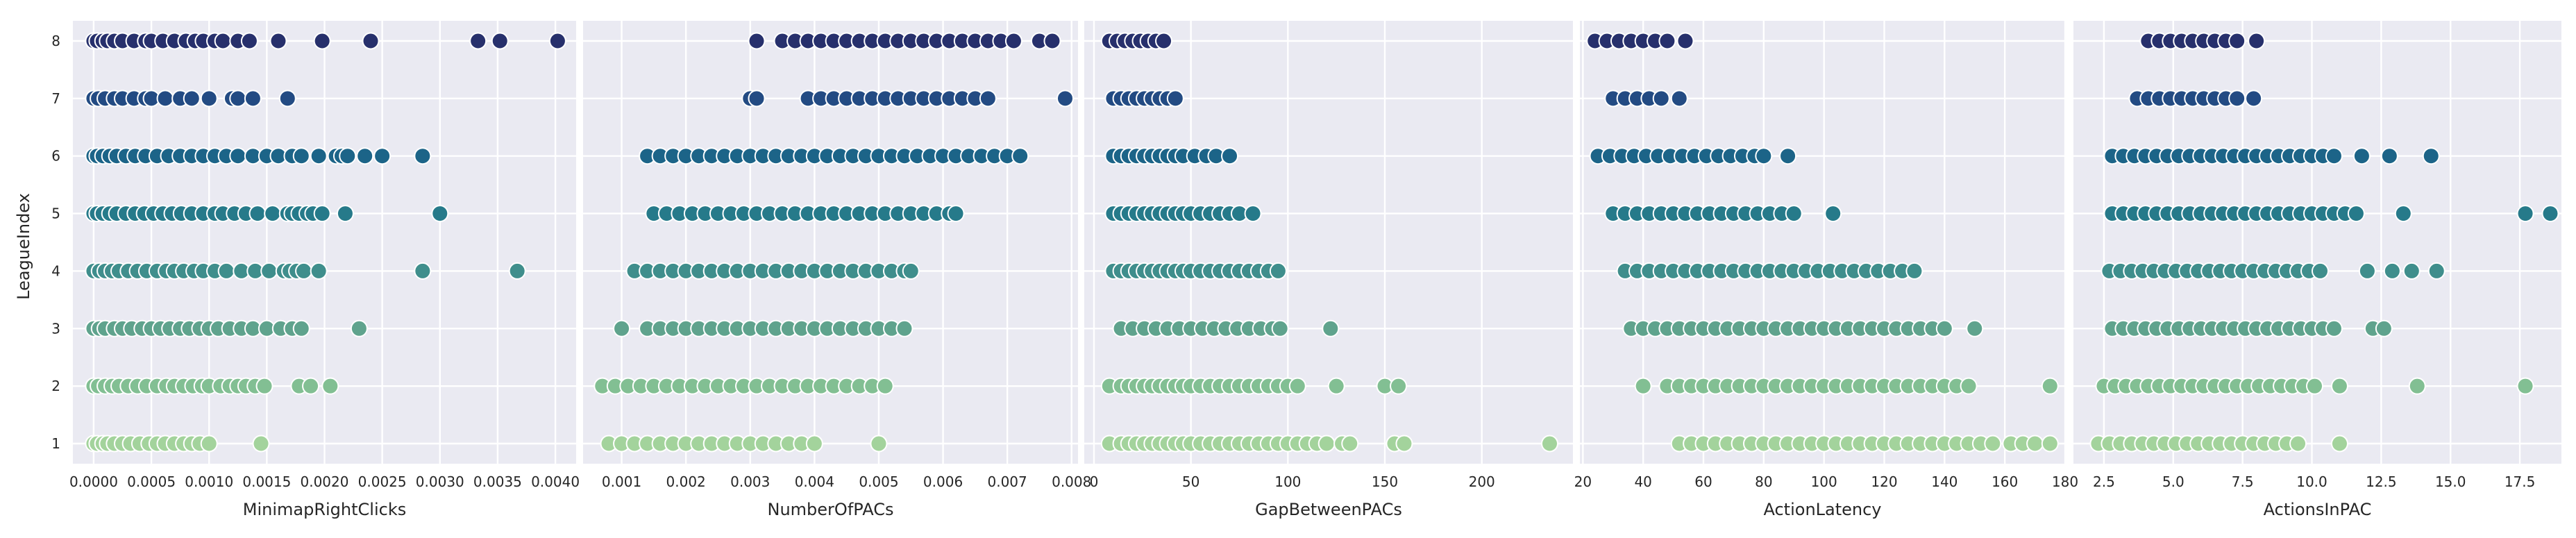  Describe the element at coordinates (2311, 482) in the screenshot. I see `x-tick-label: 10.0` at that location.